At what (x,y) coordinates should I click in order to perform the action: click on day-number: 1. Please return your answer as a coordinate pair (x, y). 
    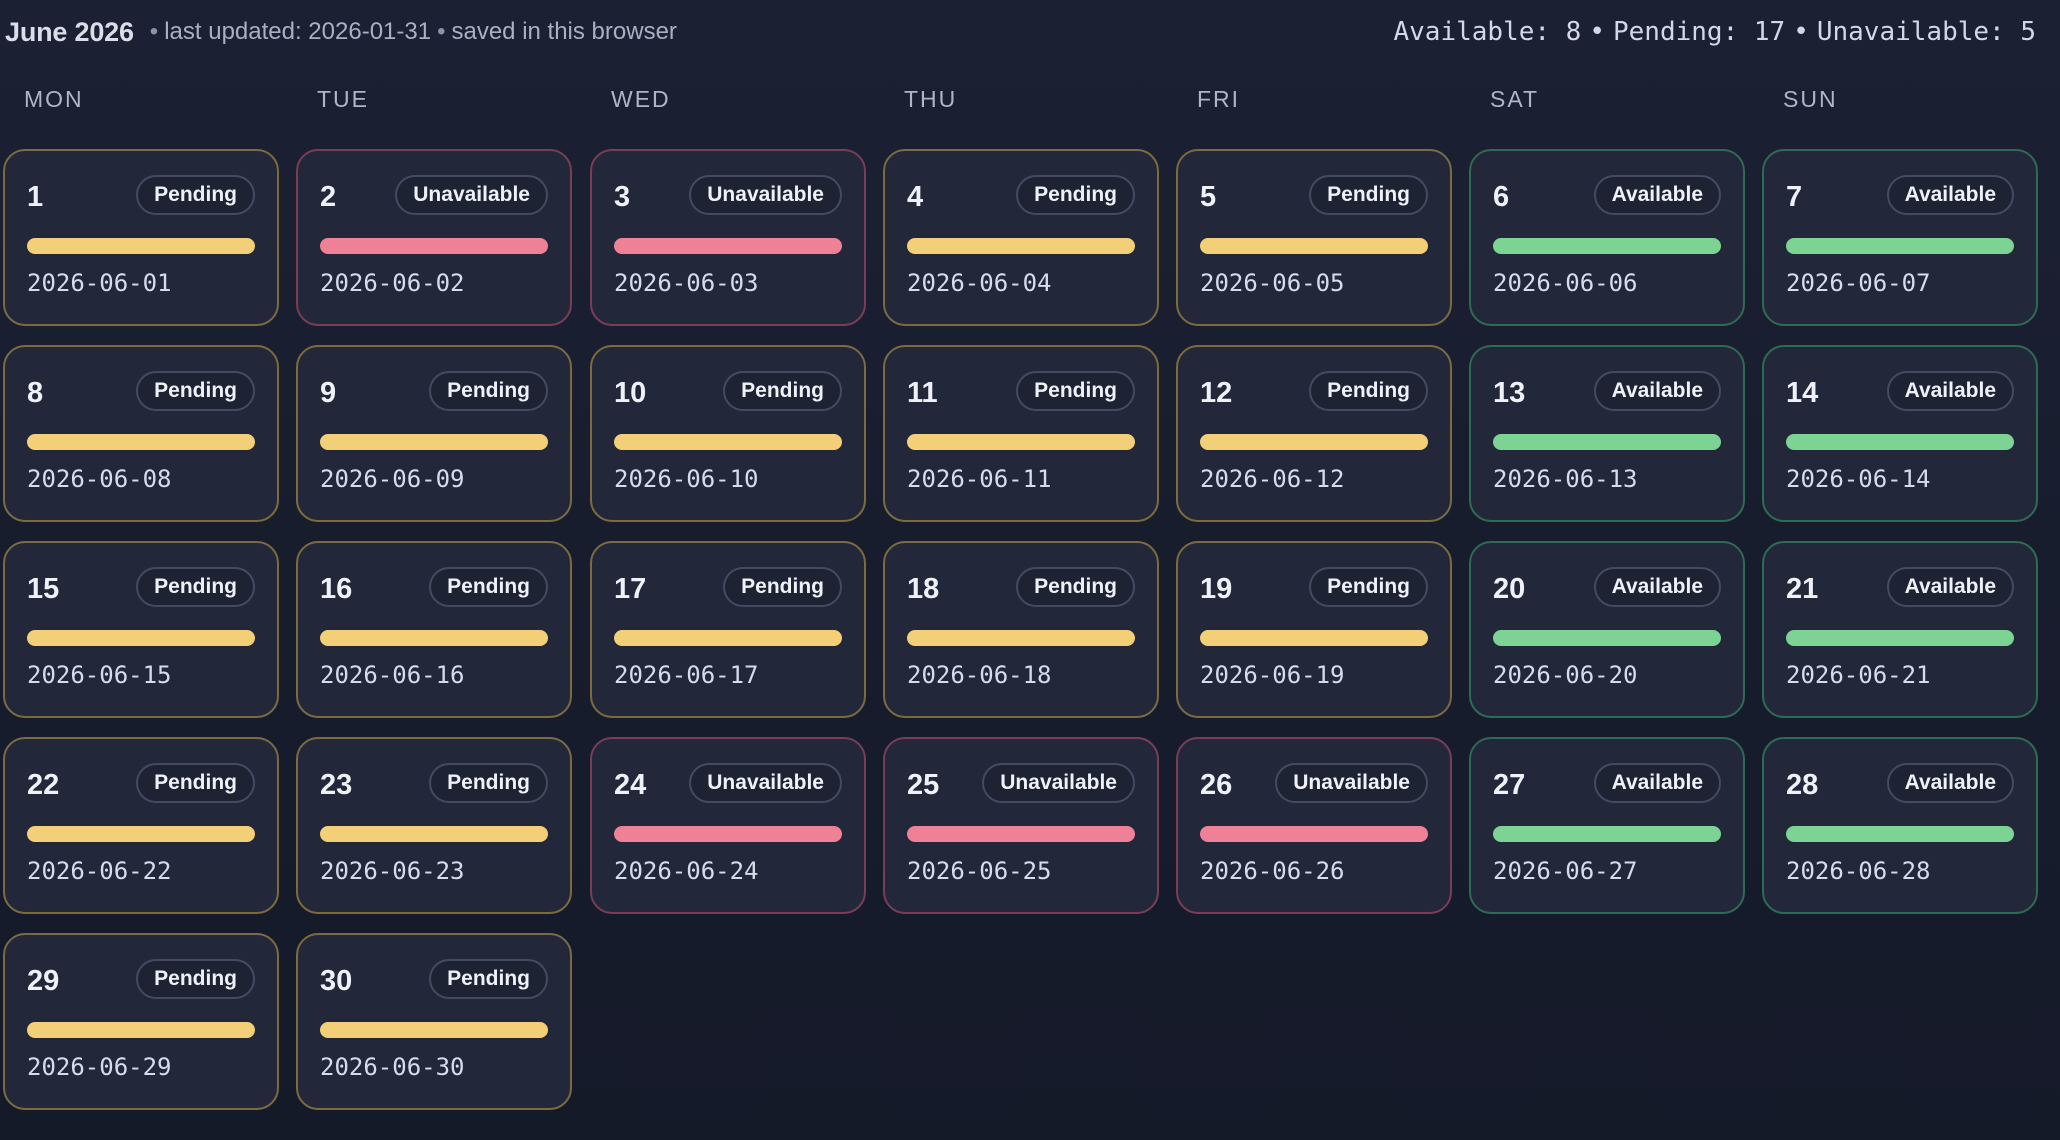
    Looking at the image, I should click on (35, 197).